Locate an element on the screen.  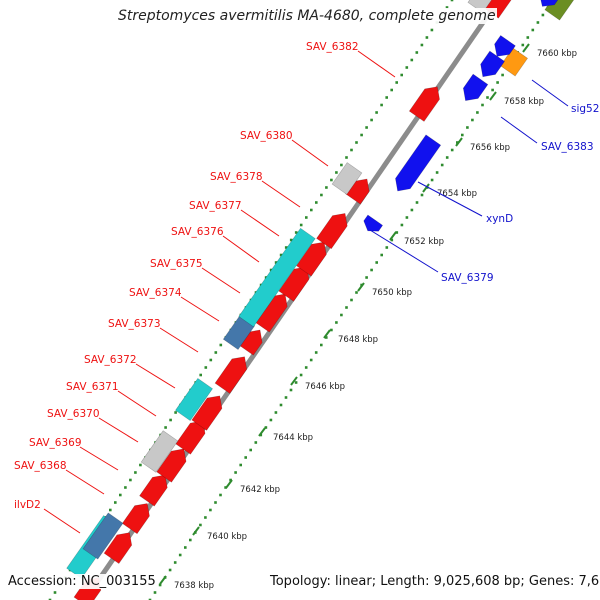
reverse-gene-label: SAV_6383 is located at coordinates (567, 147).